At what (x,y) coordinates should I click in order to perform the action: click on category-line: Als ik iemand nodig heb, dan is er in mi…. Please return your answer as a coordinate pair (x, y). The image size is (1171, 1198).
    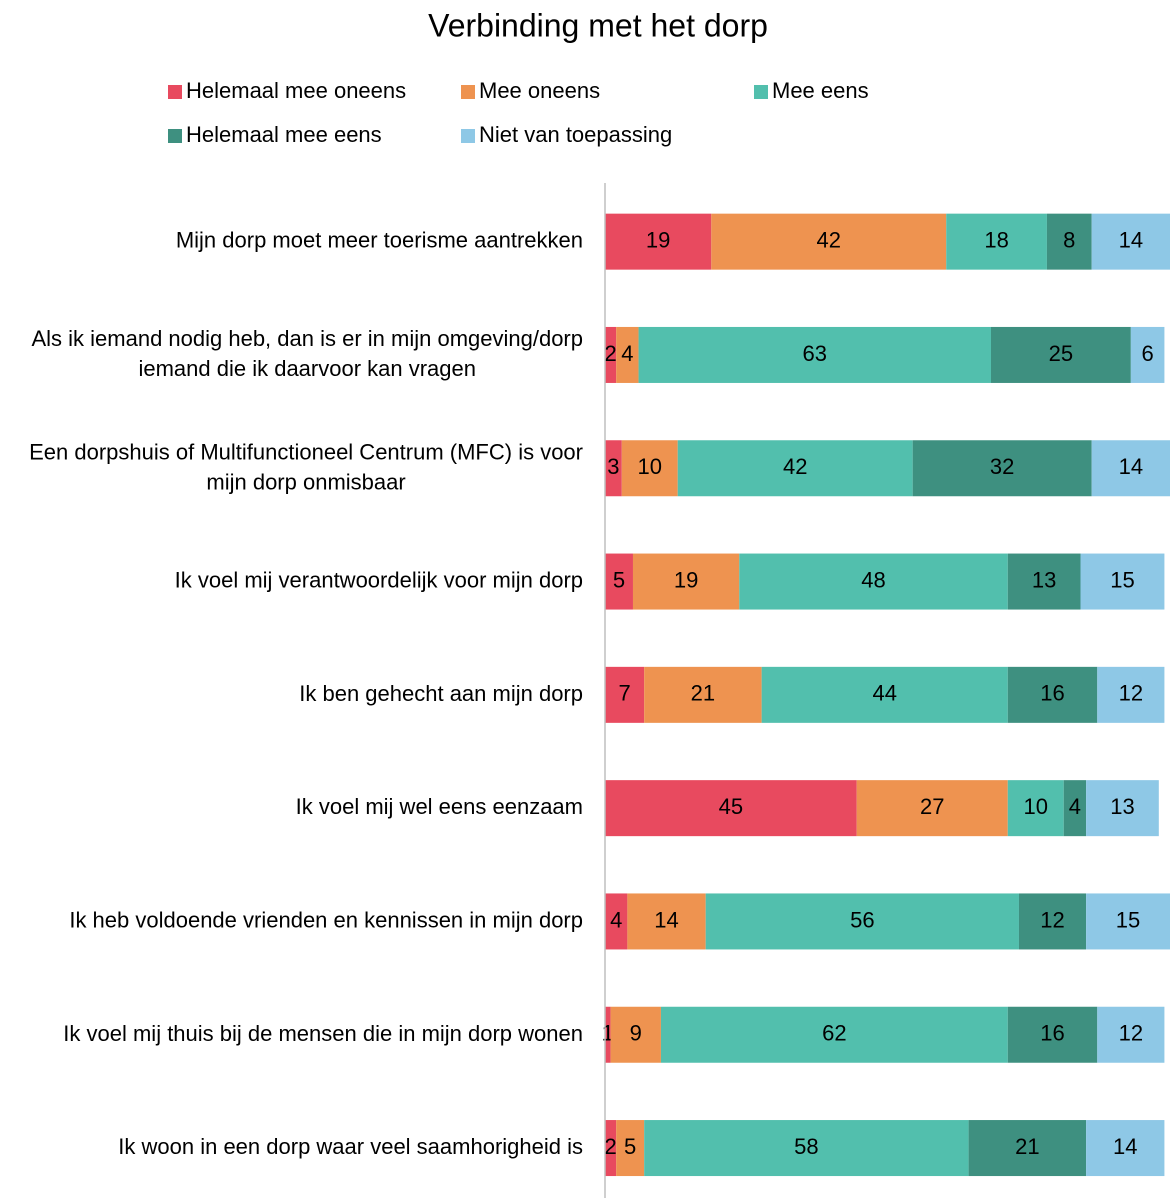
    Looking at the image, I should click on (307, 338).